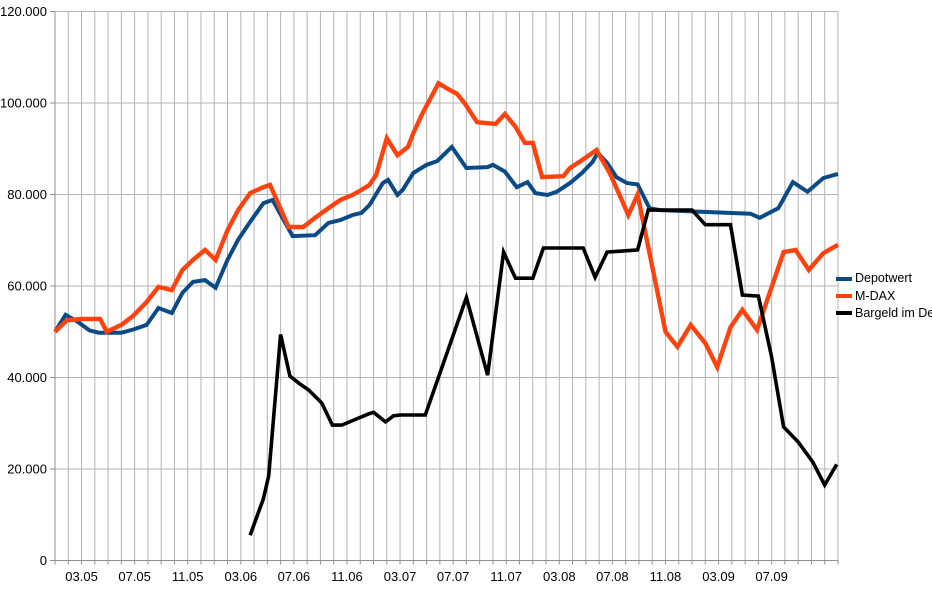 This screenshot has height=596, width=932. What do you see at coordinates (844, 295) in the screenshot?
I see `mdax-line-marker` at bounding box center [844, 295].